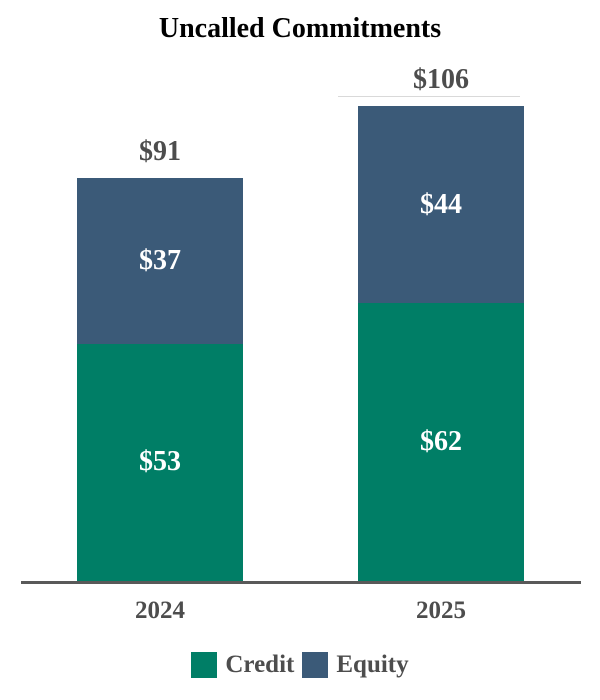 The image size is (600, 700). I want to click on credit-segment-2024: $53, so click(160, 462).